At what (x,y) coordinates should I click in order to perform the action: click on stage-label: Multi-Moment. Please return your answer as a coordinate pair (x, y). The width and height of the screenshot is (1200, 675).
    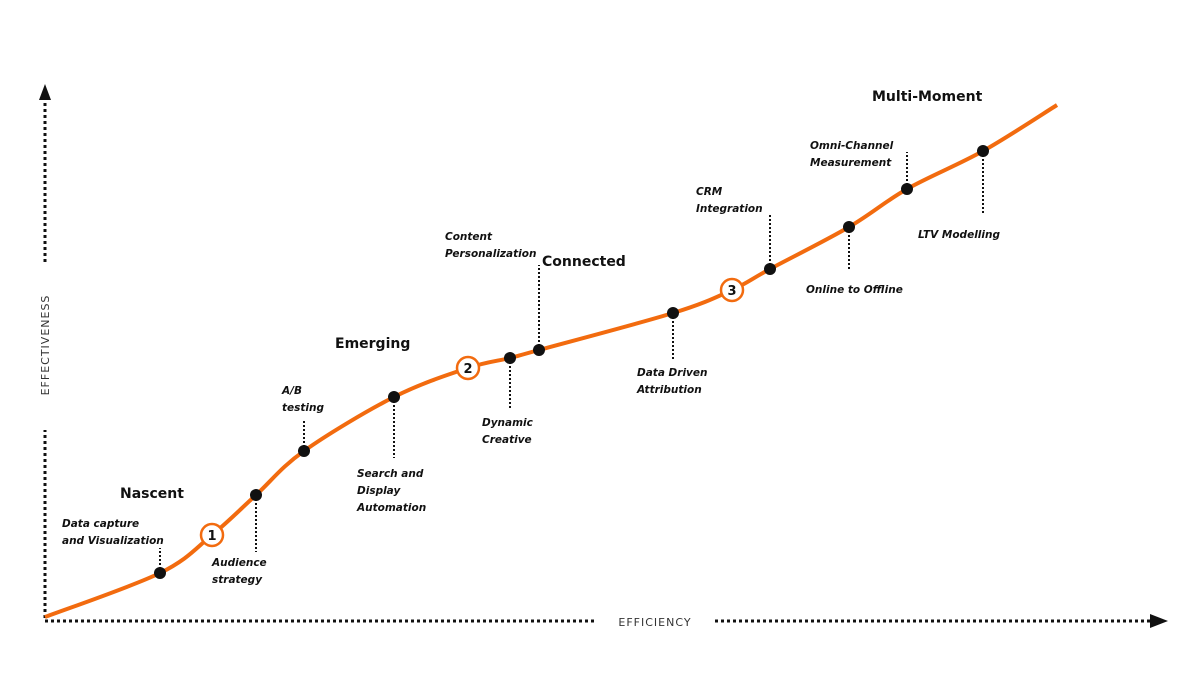
    Looking at the image, I should click on (927, 97).